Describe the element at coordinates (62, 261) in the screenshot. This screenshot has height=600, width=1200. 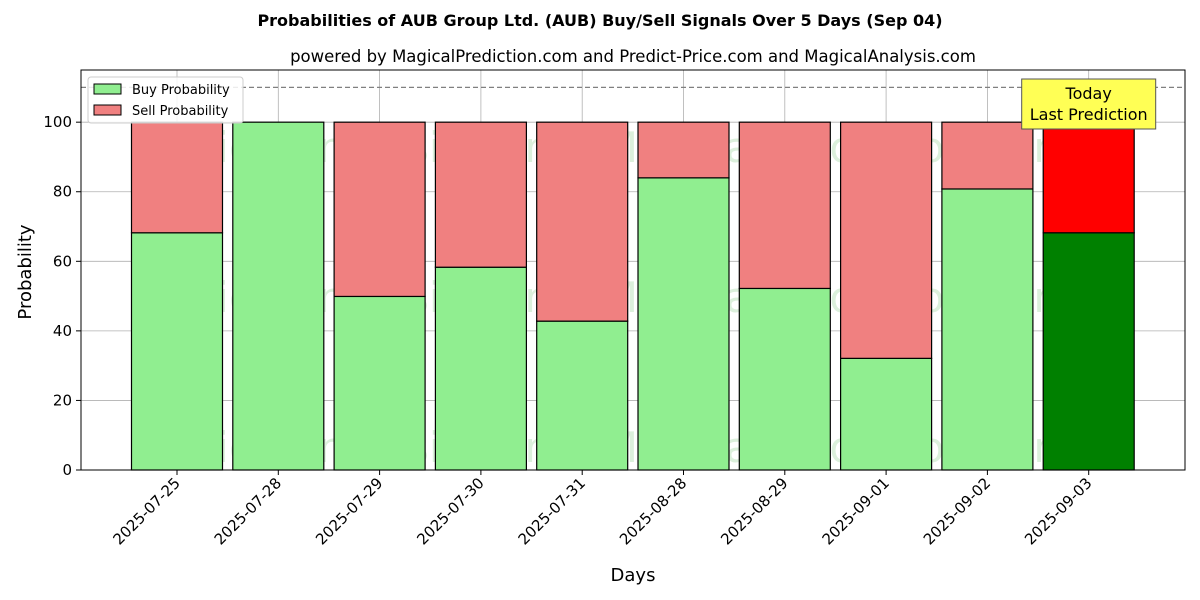
I see `y-tick-label: 60` at that location.